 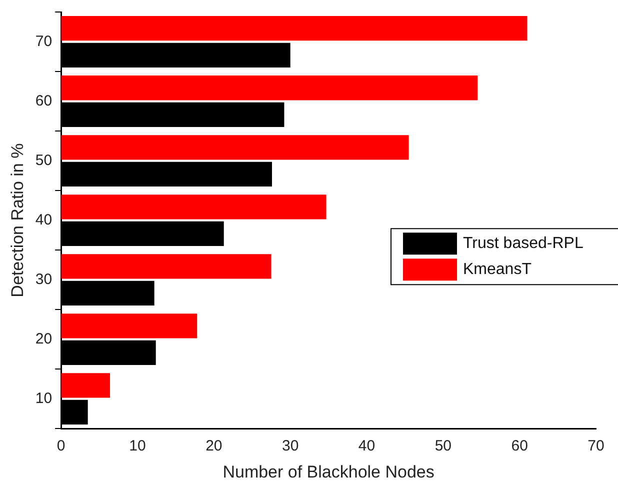 What do you see at coordinates (328, 472) in the screenshot?
I see `x-axis-title: Number of Blackhole Nodes` at bounding box center [328, 472].